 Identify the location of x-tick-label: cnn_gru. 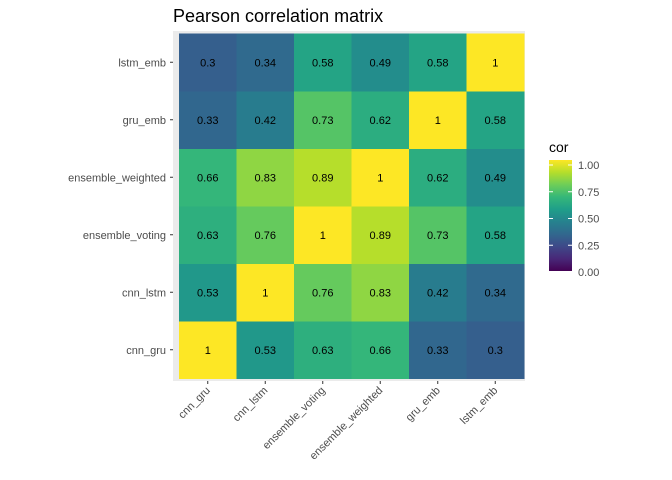
(194, 403).